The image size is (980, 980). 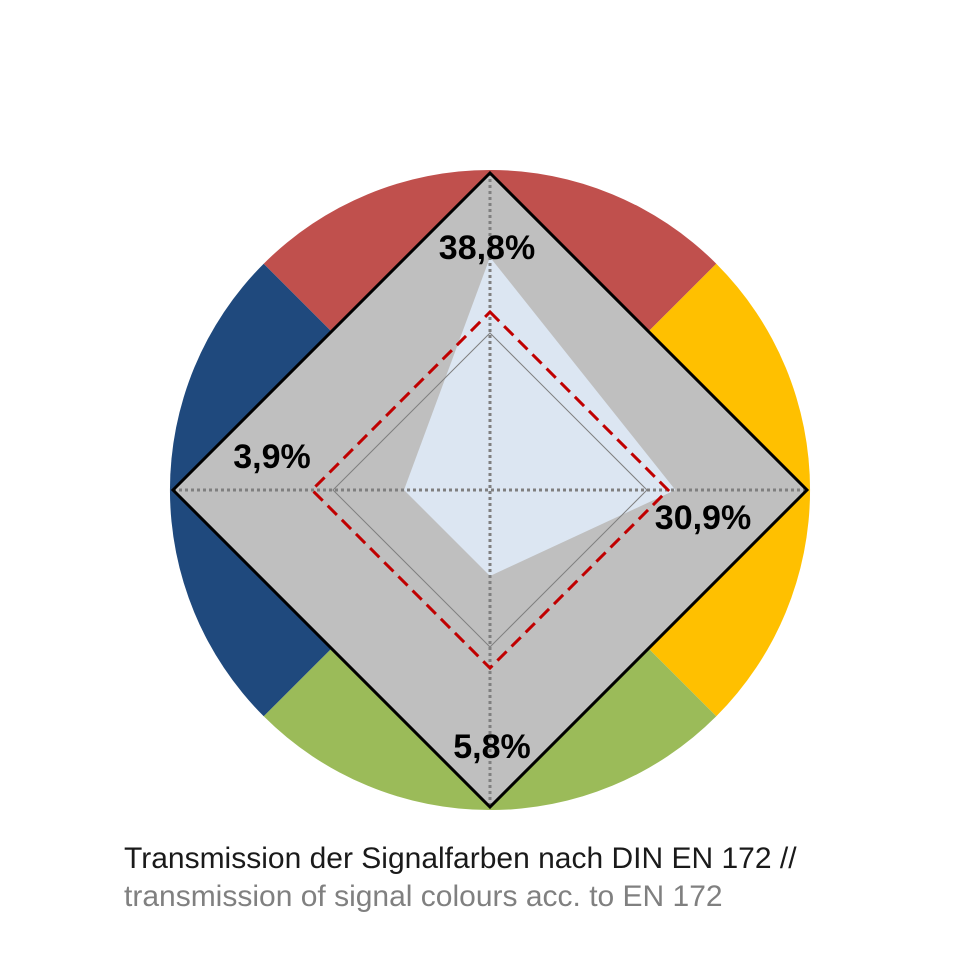 What do you see at coordinates (487, 248) in the screenshot?
I see `value-label-red: 38,8%` at bounding box center [487, 248].